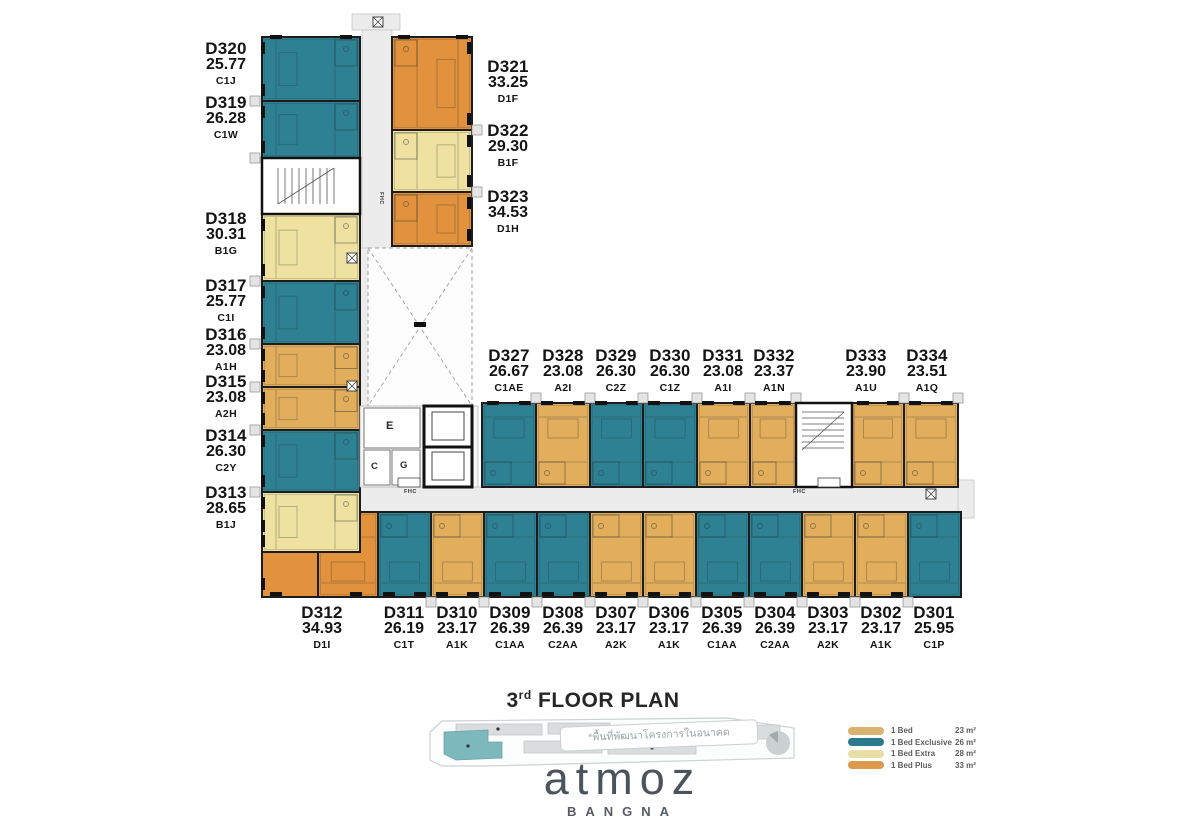 The width and height of the screenshot is (1200, 840). What do you see at coordinates (902, 730) in the screenshot?
I see `legend-label: 1 Bed` at bounding box center [902, 730].